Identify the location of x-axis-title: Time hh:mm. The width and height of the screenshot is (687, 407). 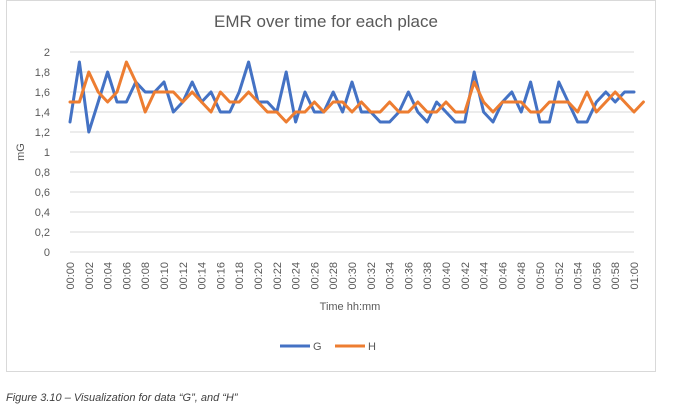
(350, 307).